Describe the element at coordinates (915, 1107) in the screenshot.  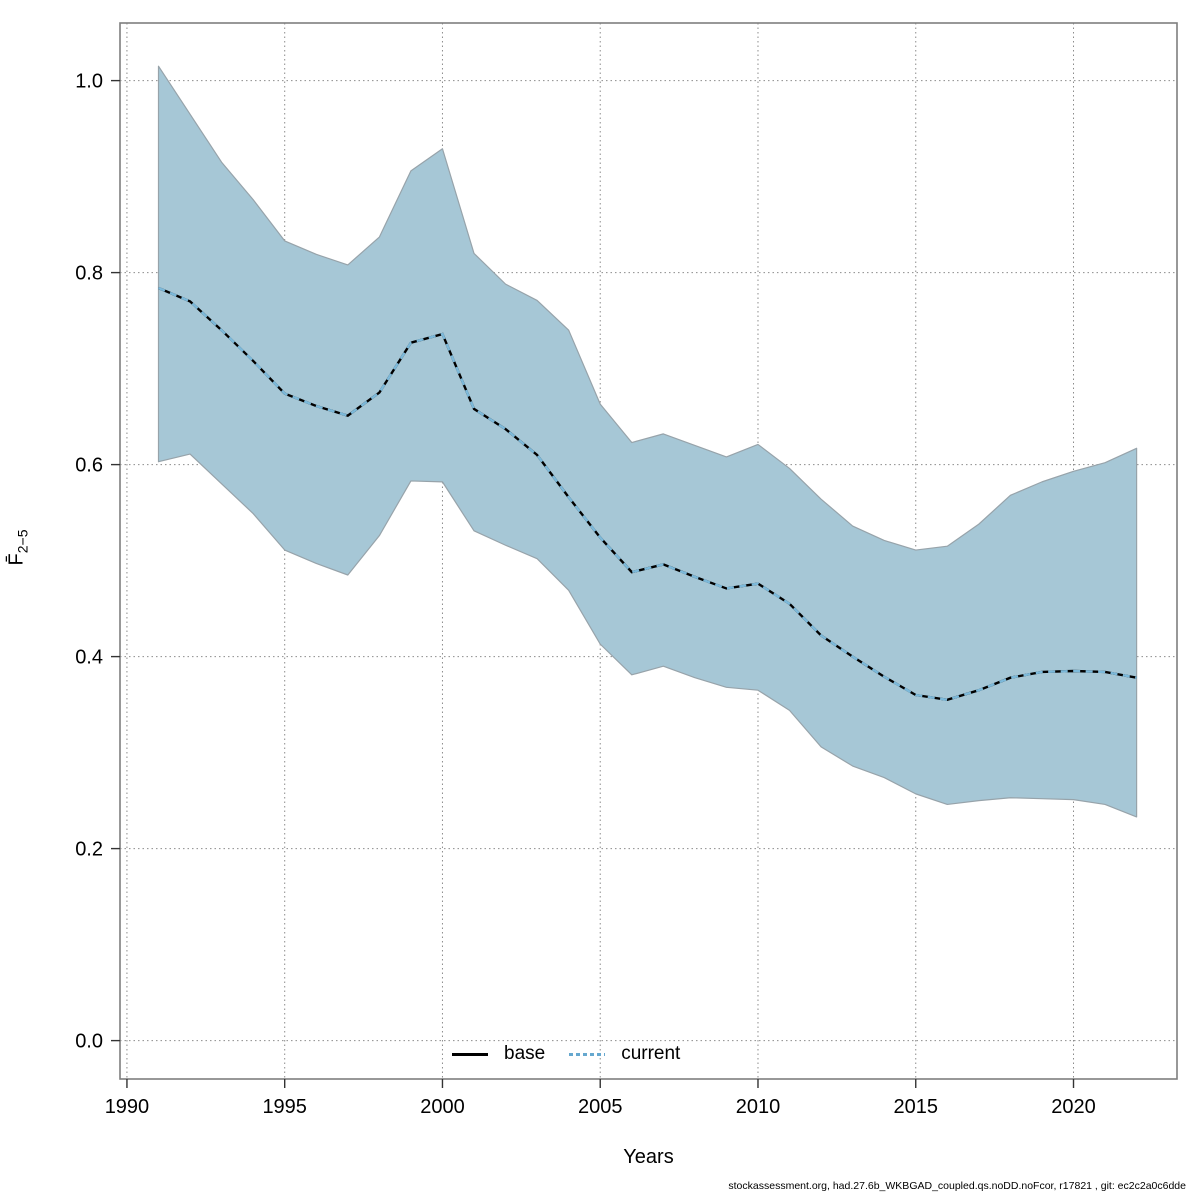
I see `x-tick-label: 2015` at that location.